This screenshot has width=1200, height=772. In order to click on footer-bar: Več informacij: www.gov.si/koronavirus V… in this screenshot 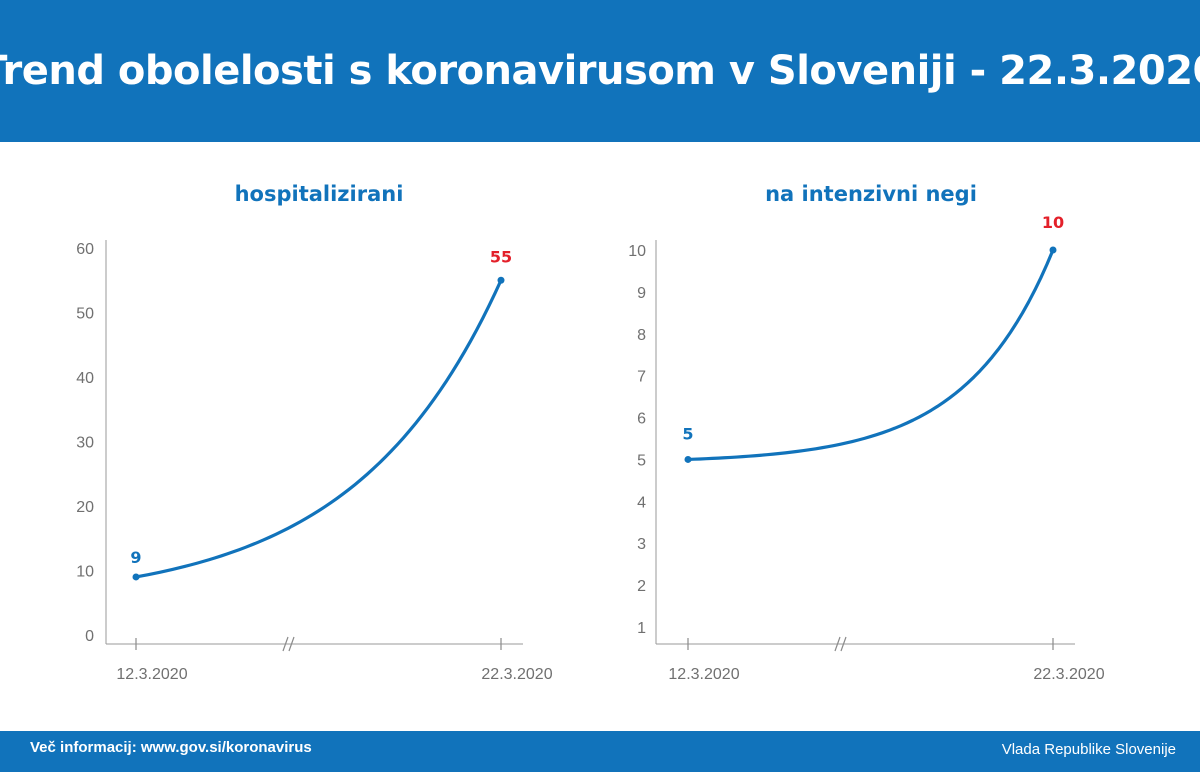, I will do `click(600, 751)`.